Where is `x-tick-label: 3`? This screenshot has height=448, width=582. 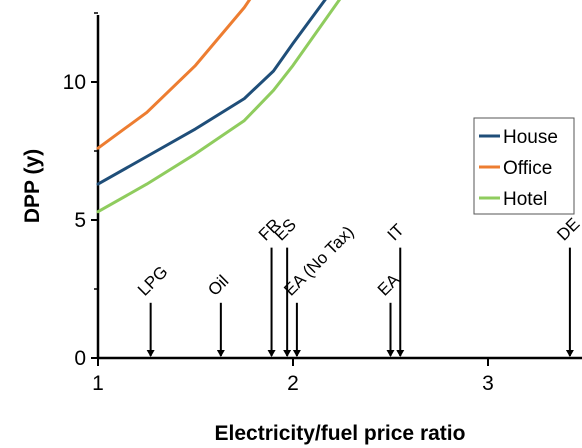 x-tick-label: 3 is located at coordinates (488, 383).